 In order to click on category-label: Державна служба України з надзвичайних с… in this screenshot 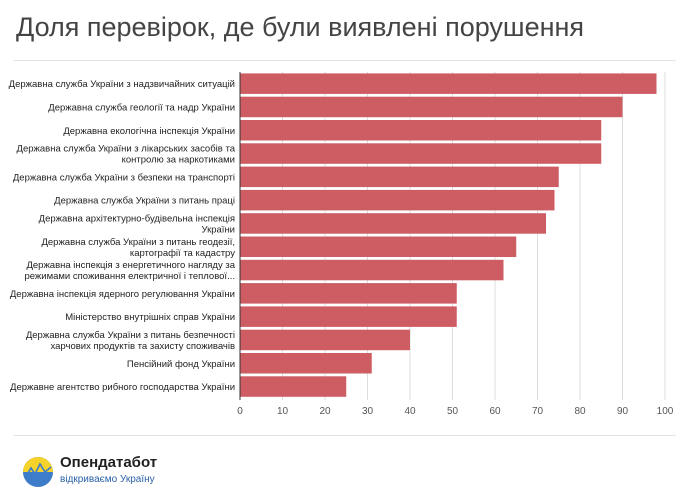, I will do `click(122, 84)`.